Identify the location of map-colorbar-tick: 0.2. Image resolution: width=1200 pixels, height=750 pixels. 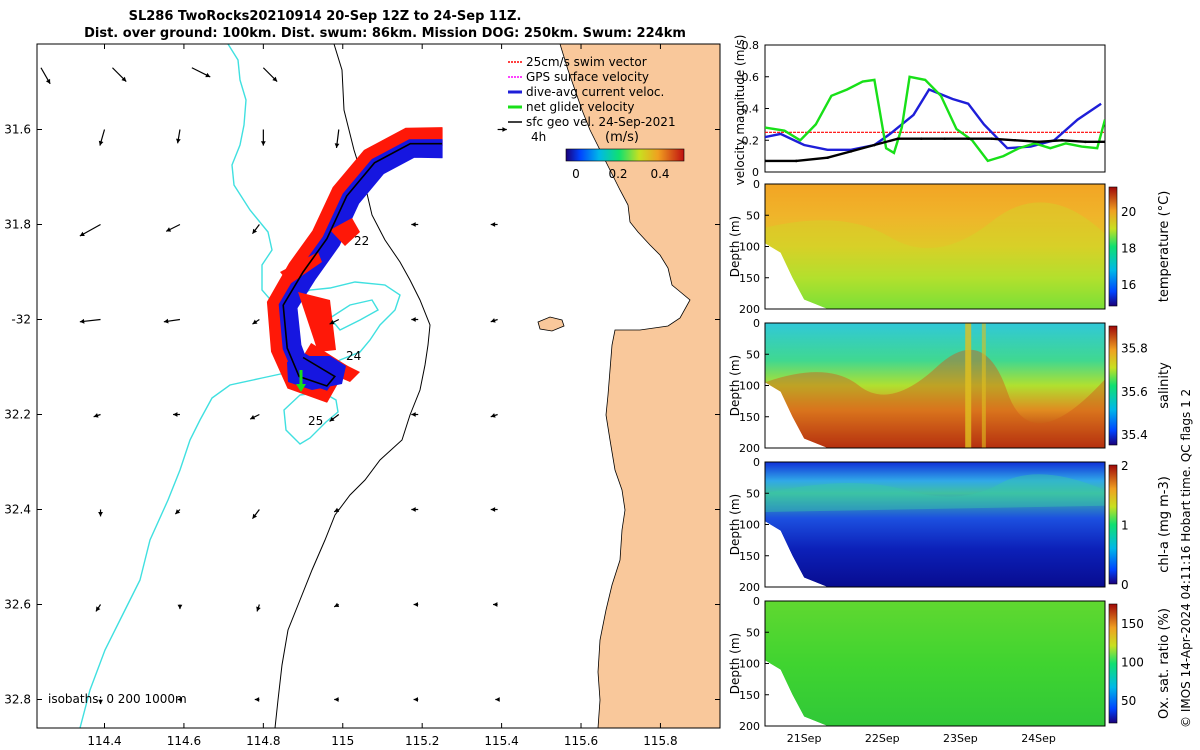
(617, 174).